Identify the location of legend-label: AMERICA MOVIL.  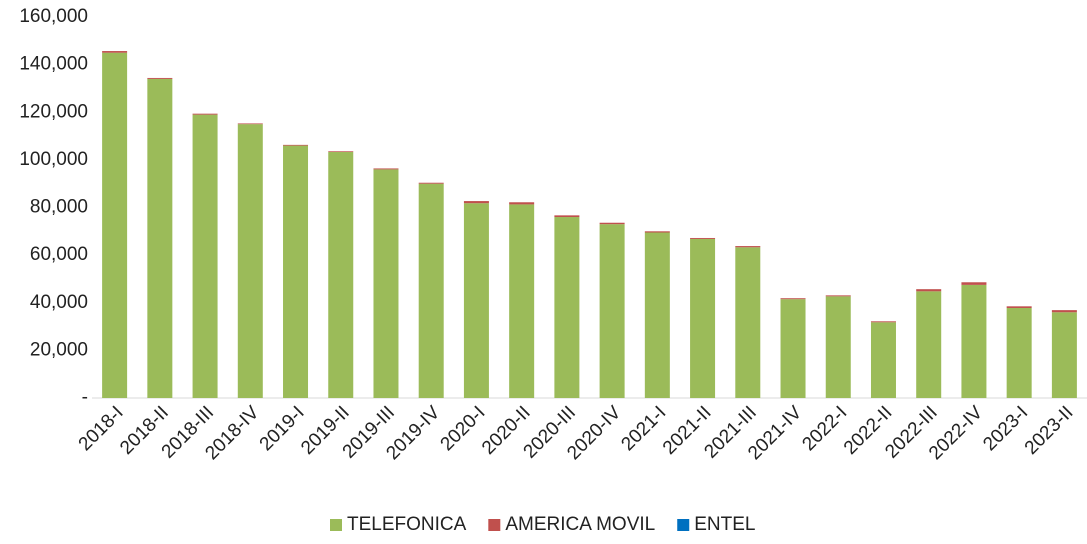
(580, 524).